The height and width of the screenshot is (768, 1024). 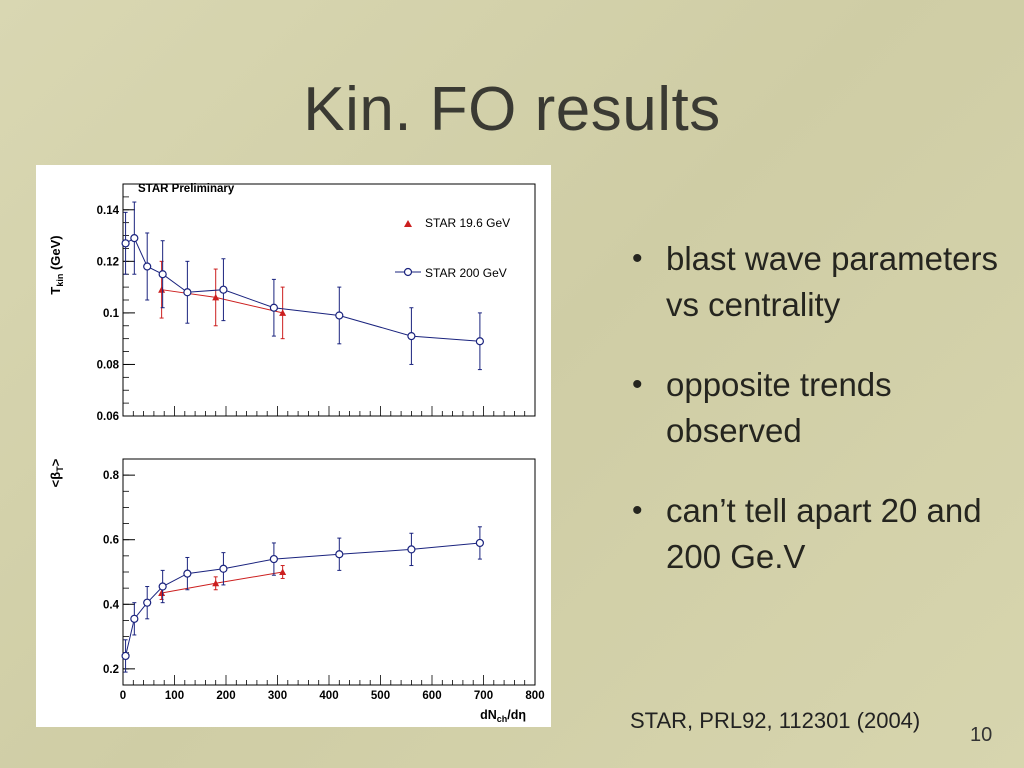 What do you see at coordinates (111, 314) in the screenshot?
I see `top-y-tick-label: 0.1` at bounding box center [111, 314].